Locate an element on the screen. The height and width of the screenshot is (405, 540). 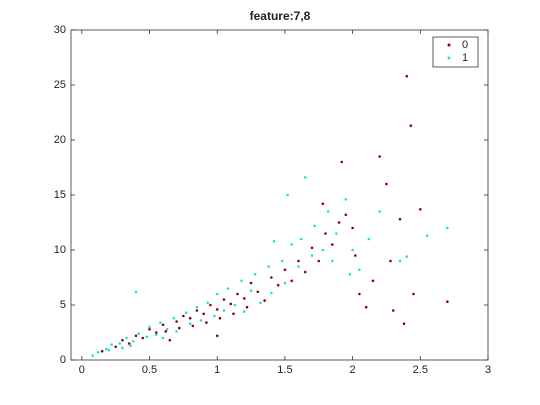
y-tick-label: 30 is located at coordinates (60, 30).